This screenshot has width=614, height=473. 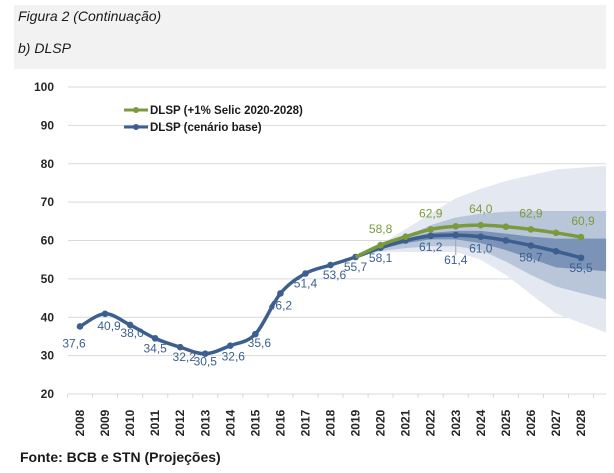 I want to click on data-label-green: 58,8, so click(x=381, y=229).